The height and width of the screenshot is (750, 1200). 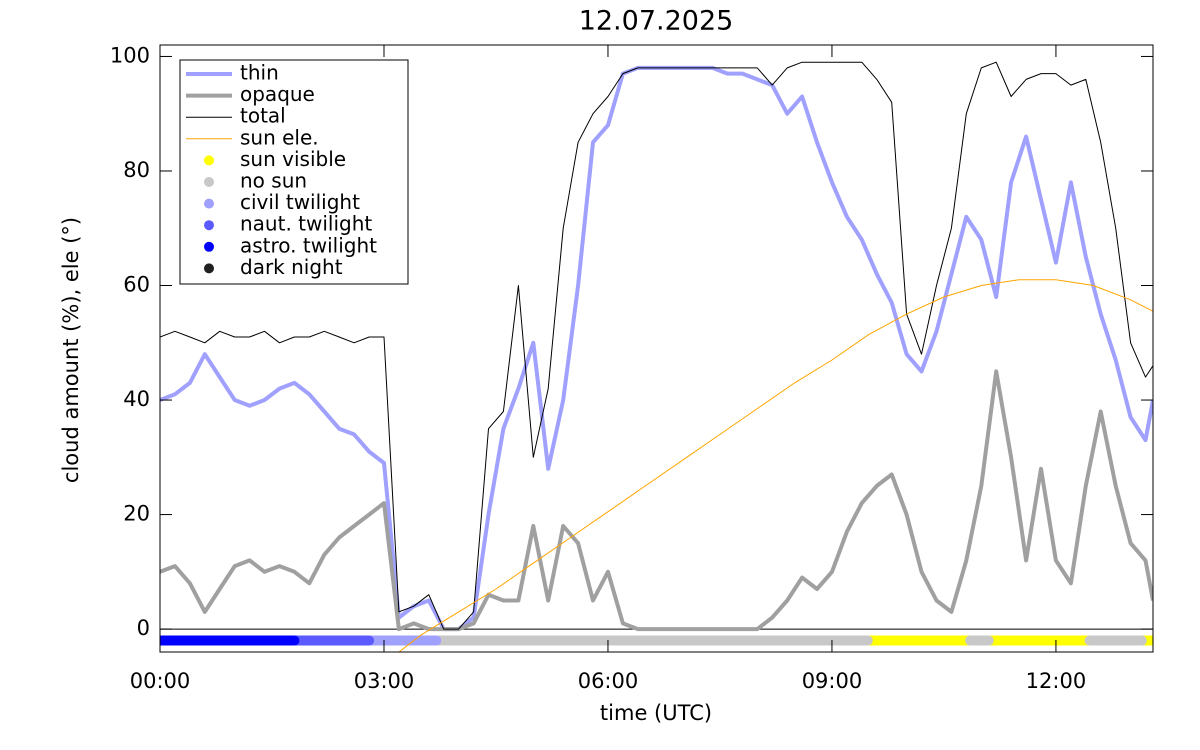 What do you see at coordinates (136, 285) in the screenshot?
I see `y-tick-label: 60` at bounding box center [136, 285].